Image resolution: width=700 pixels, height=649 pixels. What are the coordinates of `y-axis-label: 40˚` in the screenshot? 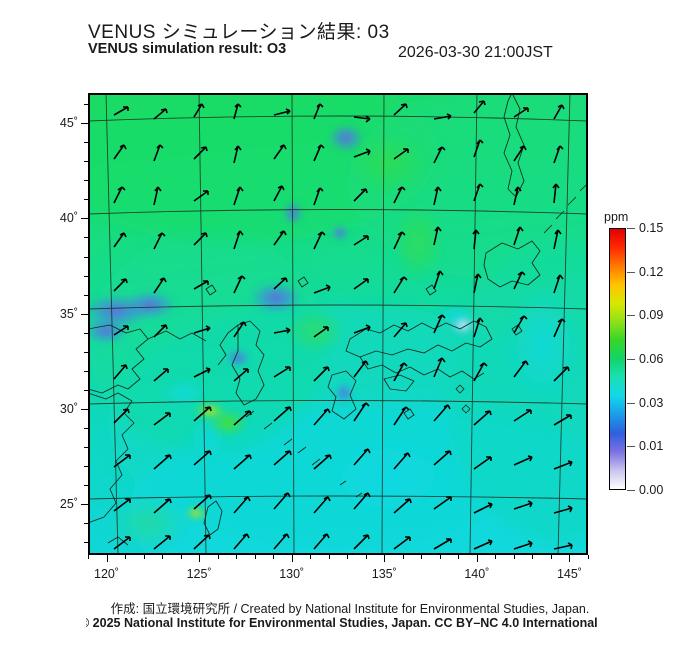 It's located at (68, 218).